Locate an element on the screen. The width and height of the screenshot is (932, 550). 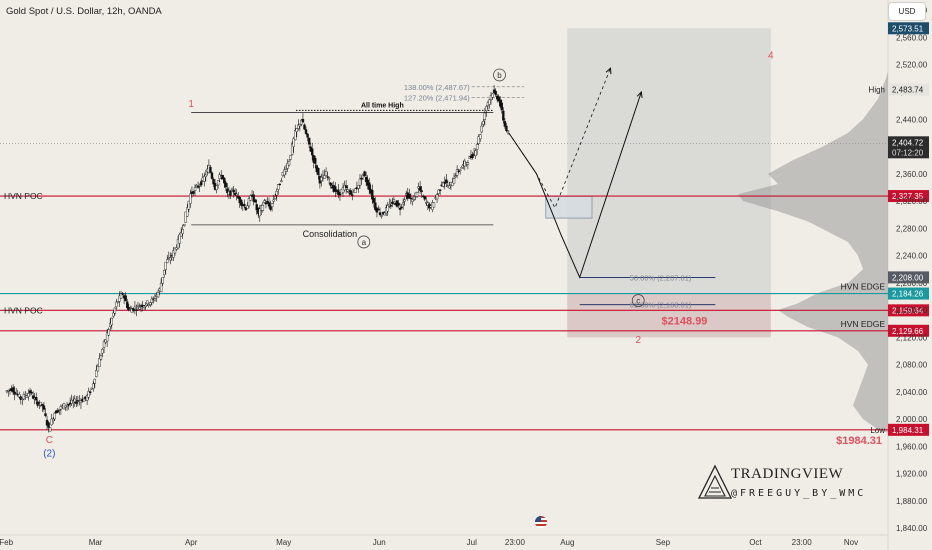
y-tick-label: 1,920.00 is located at coordinates (912, 474).